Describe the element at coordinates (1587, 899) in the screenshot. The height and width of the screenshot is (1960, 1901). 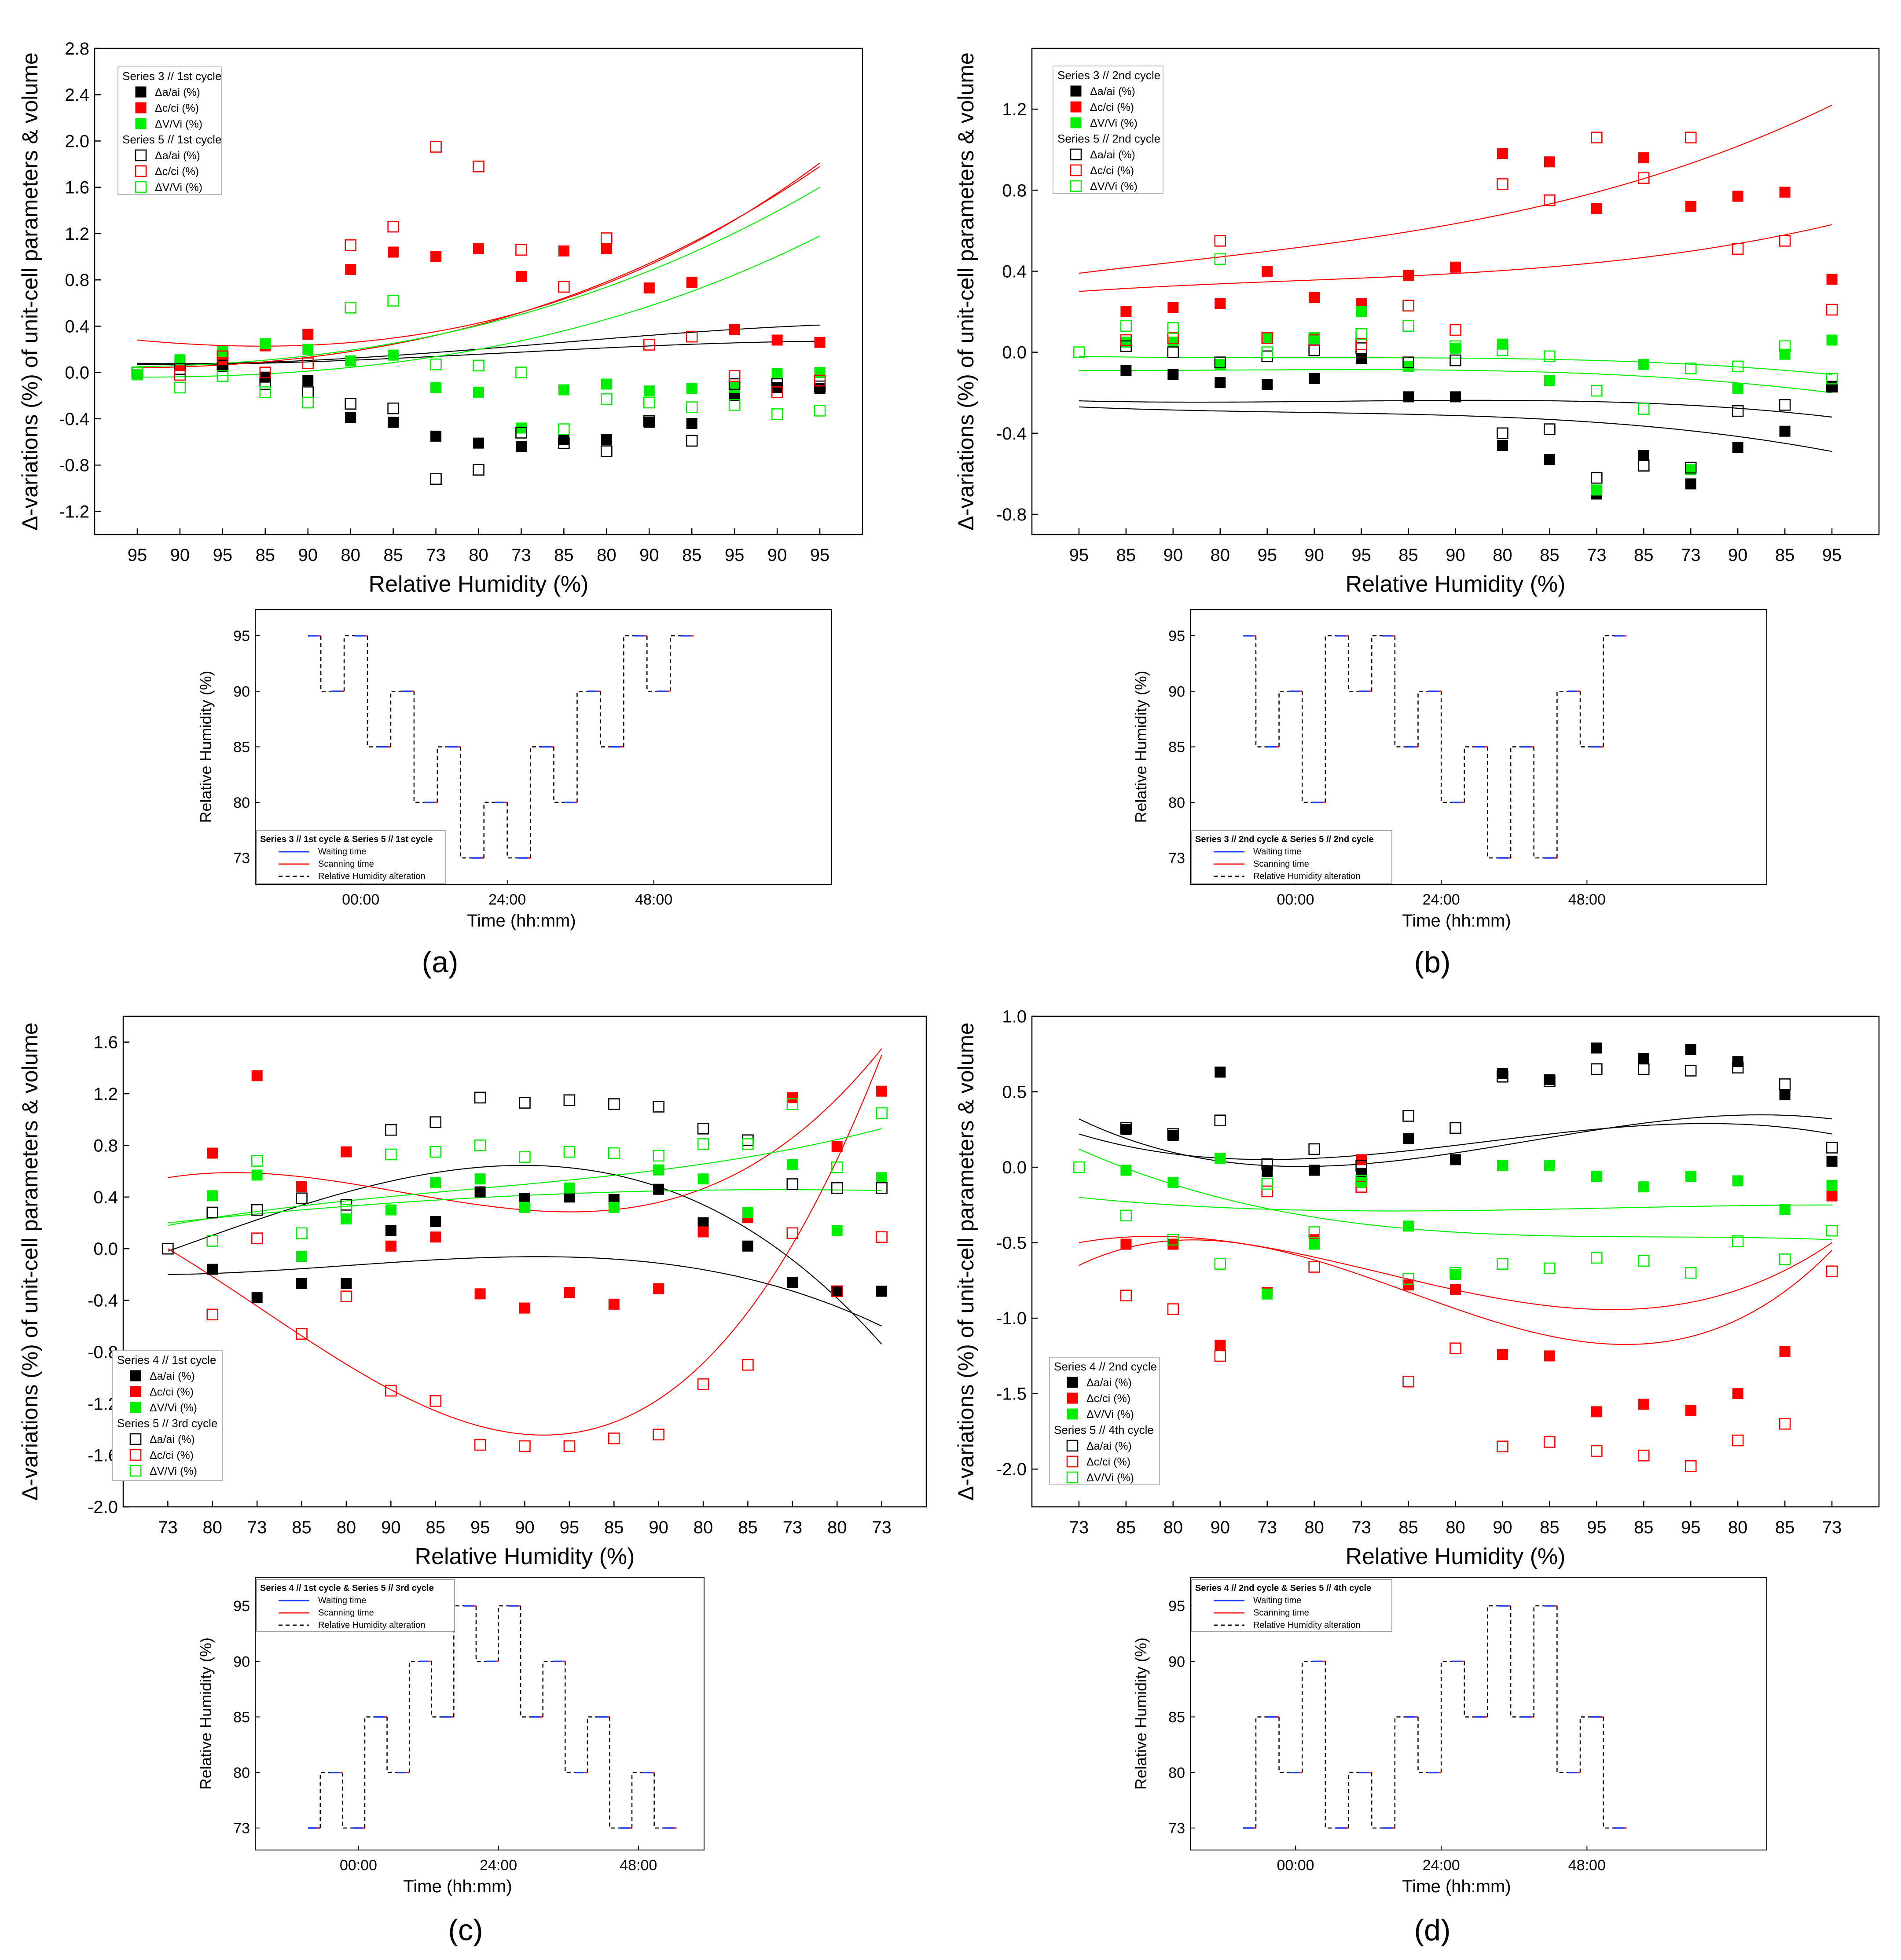
I see `humidity-x-tick-label: 48:00` at that location.